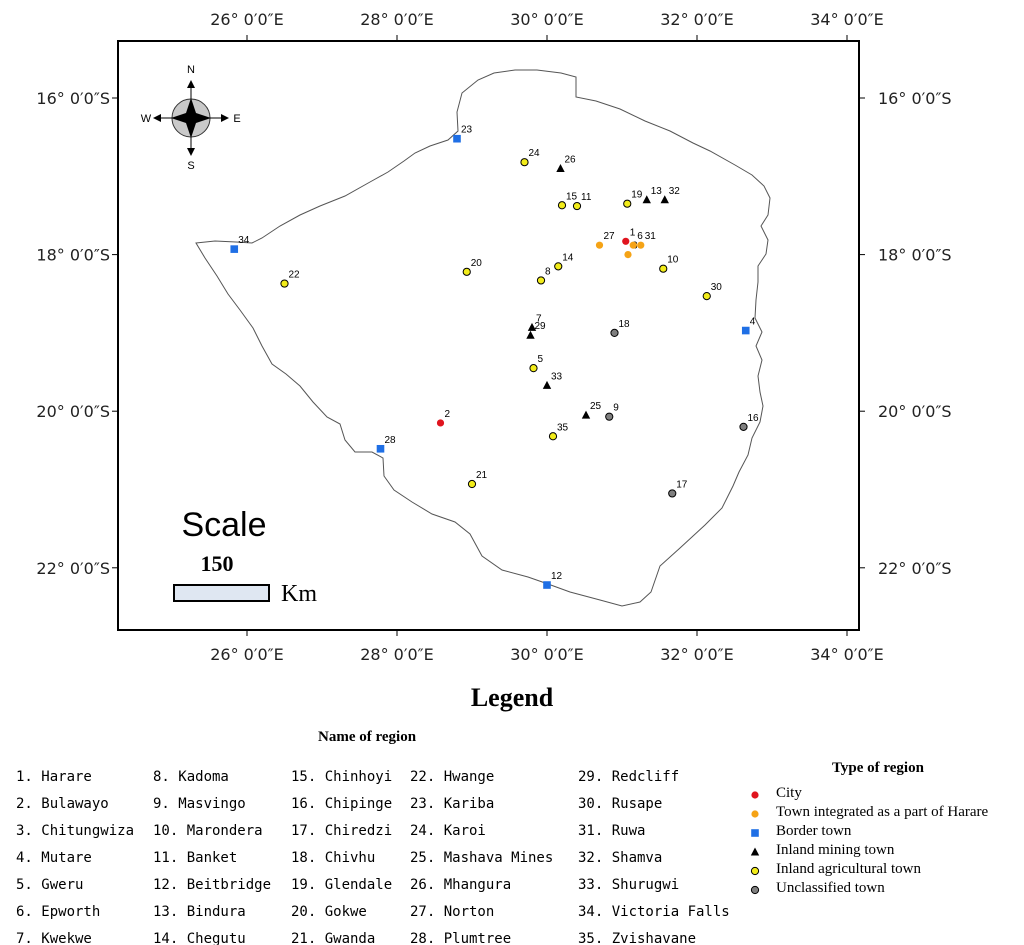 Image resolution: width=1024 pixels, height=945 pixels. What do you see at coordinates (333, 858) in the screenshot?
I see `region-name: 18. Chivhu` at bounding box center [333, 858].